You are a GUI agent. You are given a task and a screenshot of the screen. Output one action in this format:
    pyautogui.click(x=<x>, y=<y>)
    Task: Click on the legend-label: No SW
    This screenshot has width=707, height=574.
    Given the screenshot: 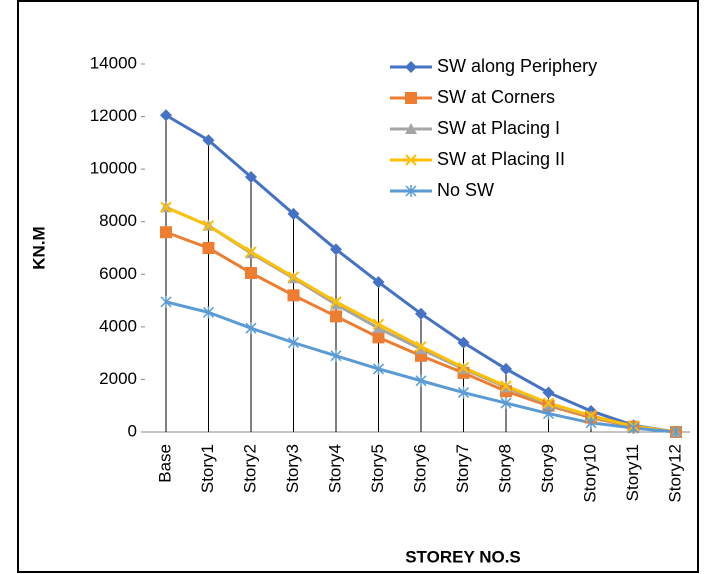 What is the action you would take?
    pyautogui.click(x=465, y=190)
    